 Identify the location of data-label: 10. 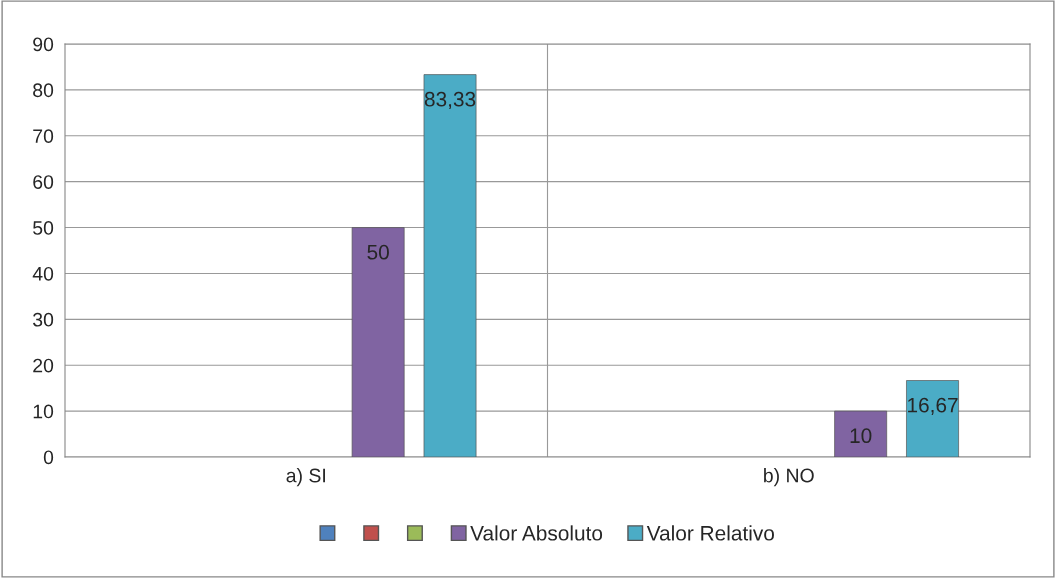
(861, 436).